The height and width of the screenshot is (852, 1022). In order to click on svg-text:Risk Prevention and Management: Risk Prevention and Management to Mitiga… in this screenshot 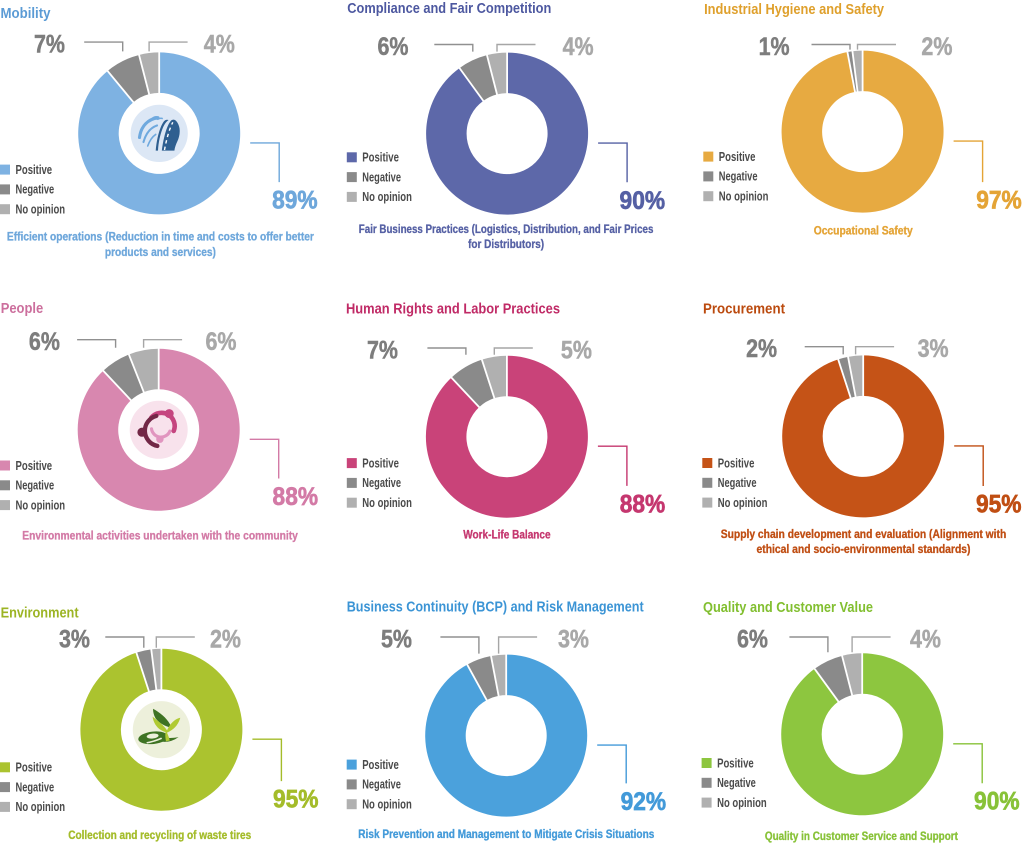, I will do `click(506, 835)`.